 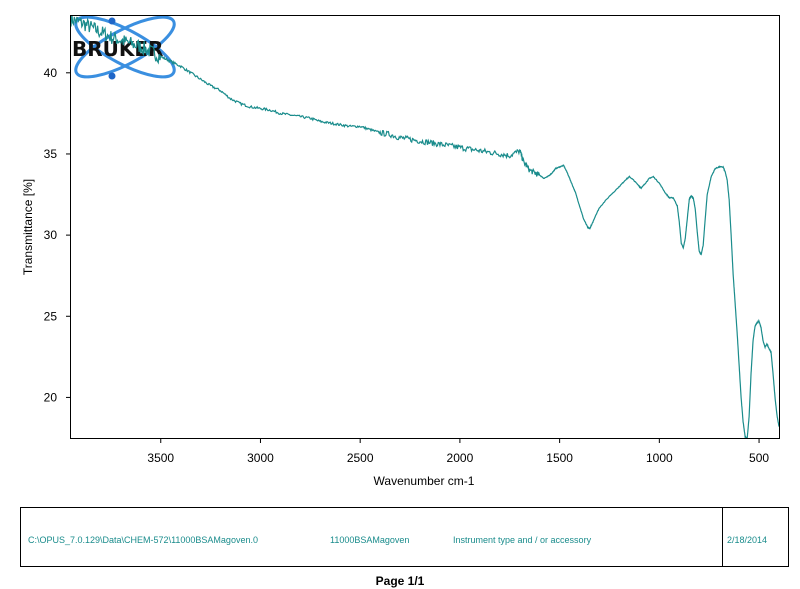 What do you see at coordinates (400, 581) in the screenshot?
I see `page-number-label: Page 1/1` at bounding box center [400, 581].